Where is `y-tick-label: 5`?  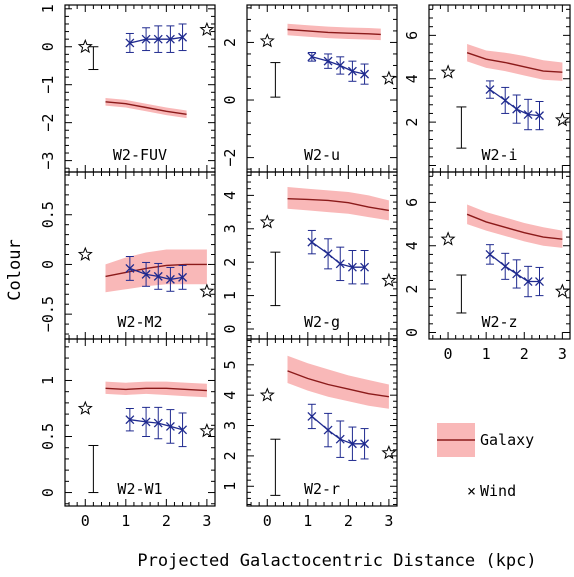 y-tick-label: 5 is located at coordinates (230, 364).